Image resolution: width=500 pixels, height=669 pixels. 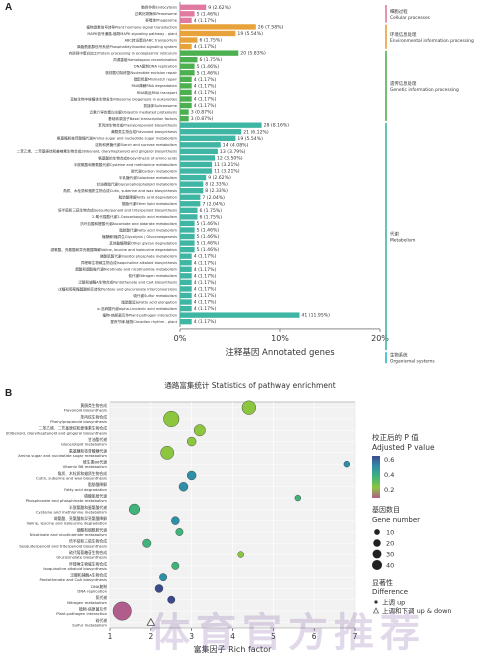 What do you see at coordinates (102, 597) in the screenshot?
I see `y-tick-label-zh: 氮代谢` at bounding box center [102, 597].